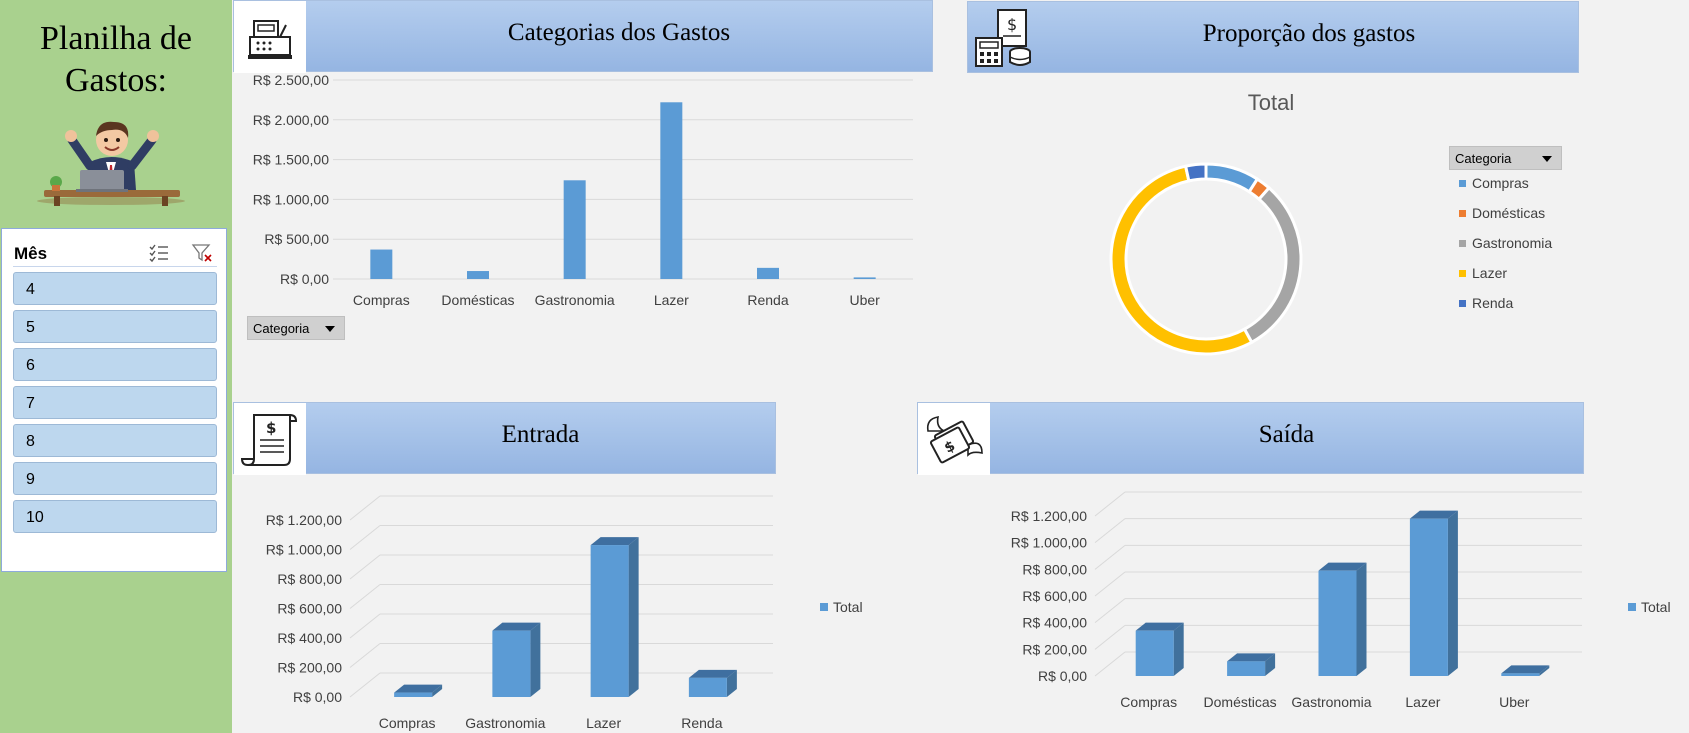 Image resolution: width=1689 pixels, height=733 pixels. I want to click on entrada-banner: $ Entrada, so click(504, 438).